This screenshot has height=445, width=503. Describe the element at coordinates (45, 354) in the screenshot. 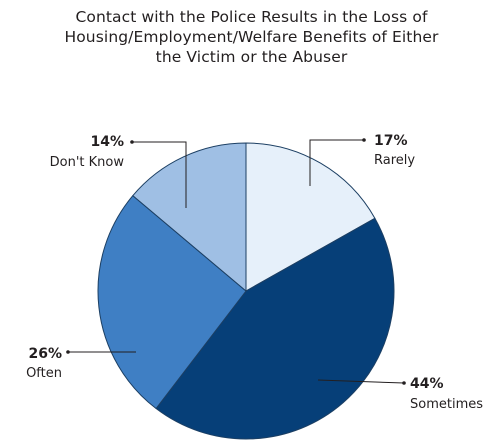

I see `data-label-often: 26%` at that location.